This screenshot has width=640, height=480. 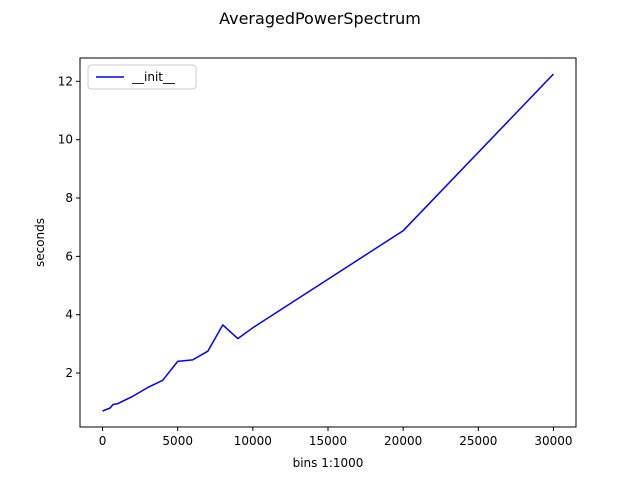 I want to click on x-axis: 0 5000 10000 15000 20000 25000 30000, so click(x=336, y=437).